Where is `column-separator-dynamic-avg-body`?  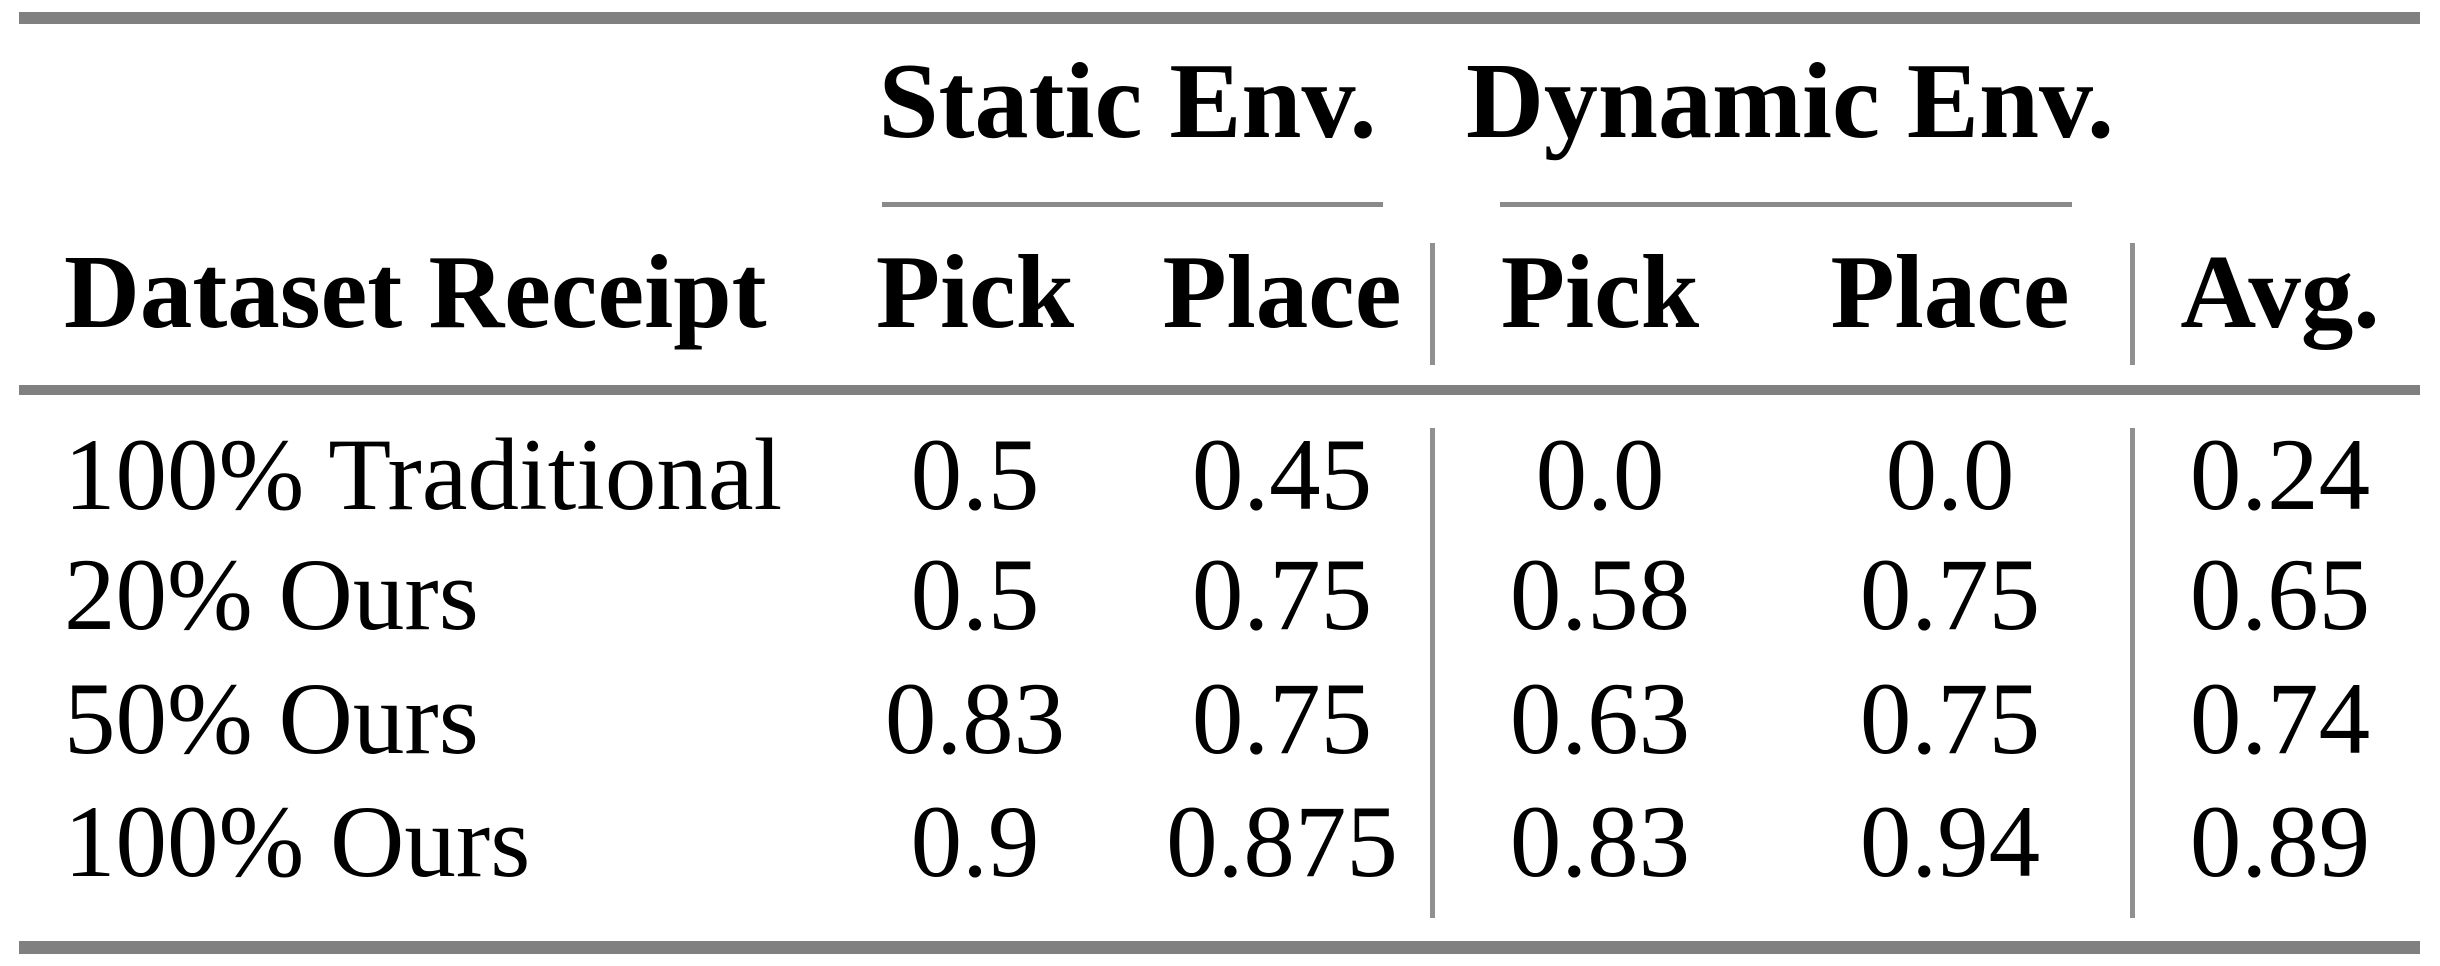 column-separator-dynamic-avg-body is located at coordinates (2132, 673).